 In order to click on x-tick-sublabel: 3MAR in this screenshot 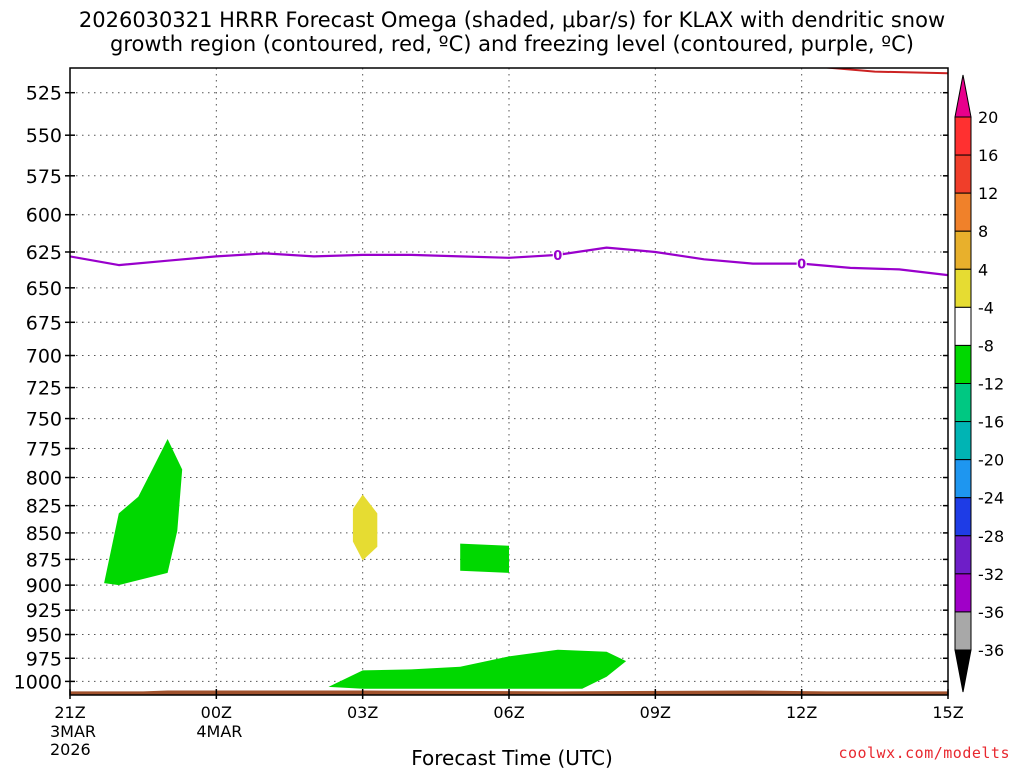, I will do `click(73, 731)`.